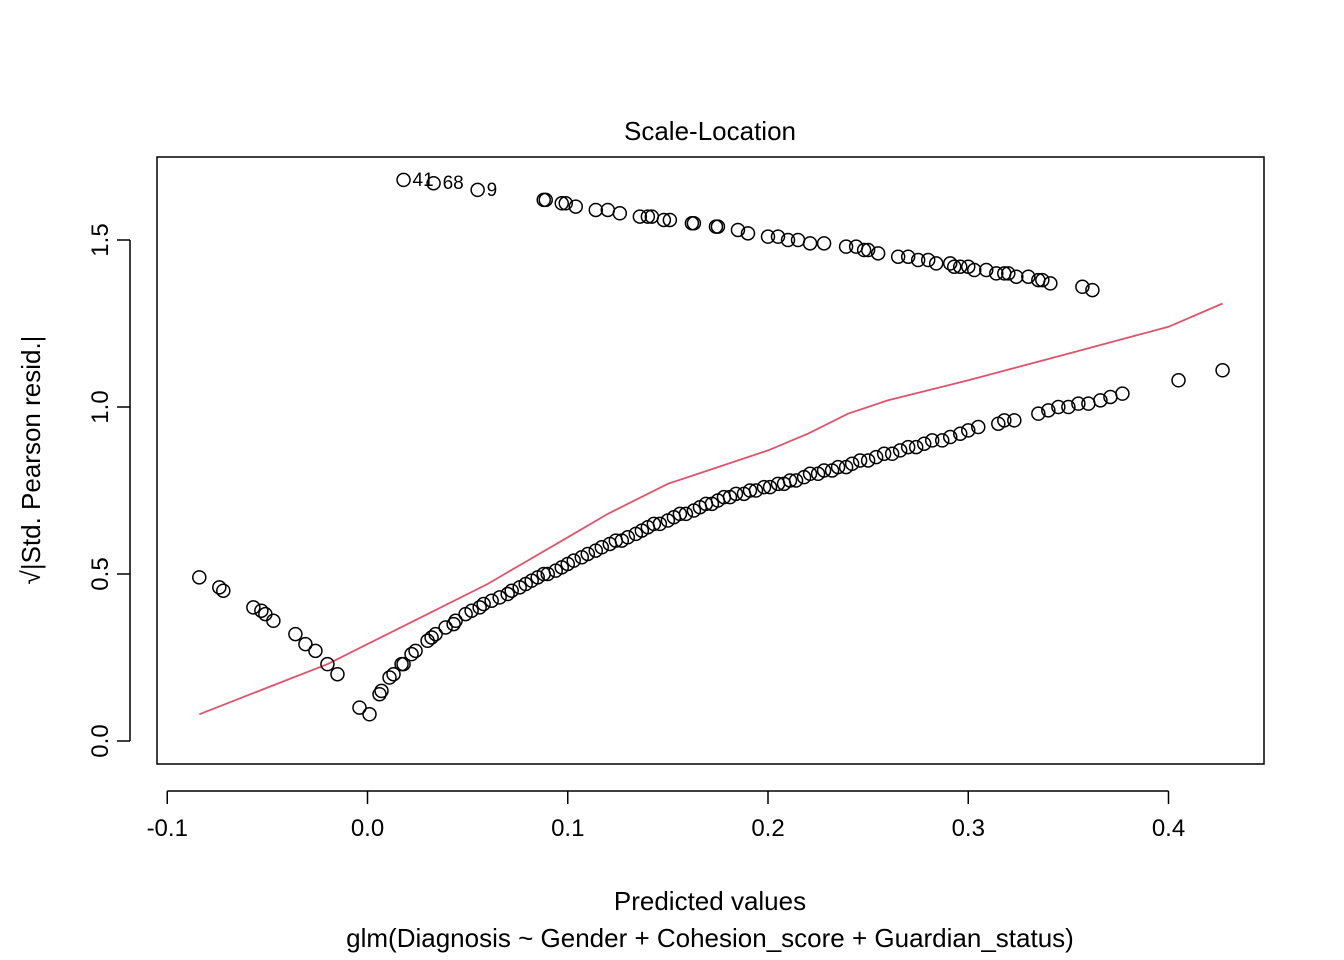 The image size is (1344, 960). Describe the element at coordinates (710, 901) in the screenshot. I see `x-axis-label: Predicted values` at that location.